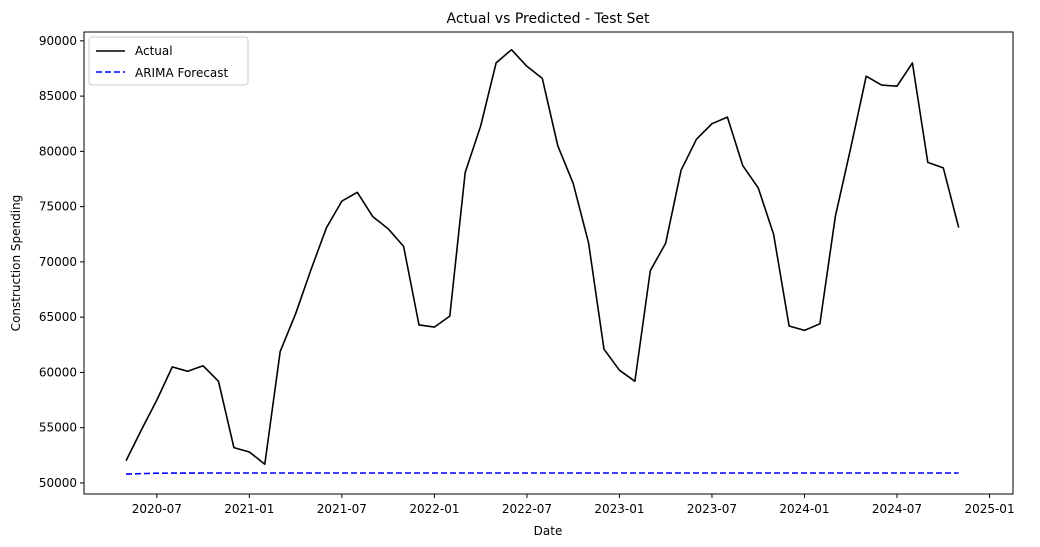  What do you see at coordinates (527, 509) in the screenshot?
I see `x-tick-label: 2022-07` at bounding box center [527, 509].